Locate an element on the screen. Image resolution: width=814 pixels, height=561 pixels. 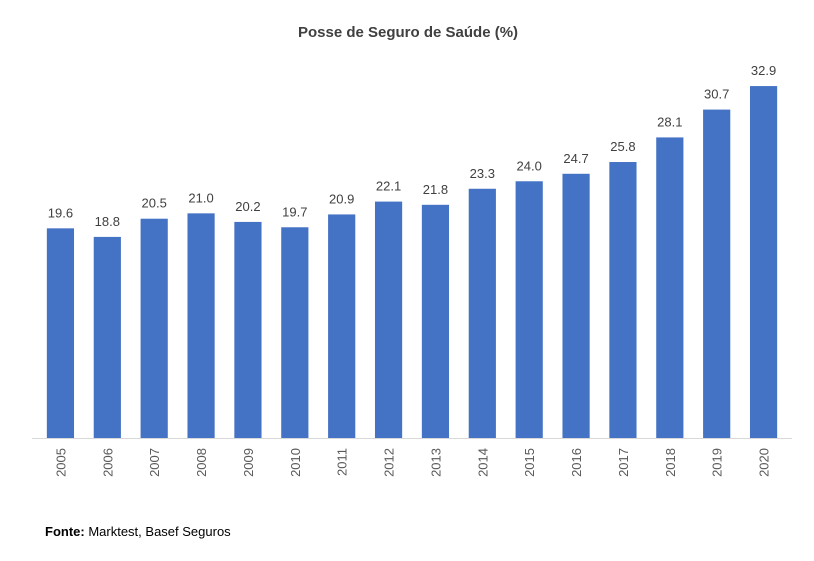
data-label-2011: 20.9 is located at coordinates (341, 198).